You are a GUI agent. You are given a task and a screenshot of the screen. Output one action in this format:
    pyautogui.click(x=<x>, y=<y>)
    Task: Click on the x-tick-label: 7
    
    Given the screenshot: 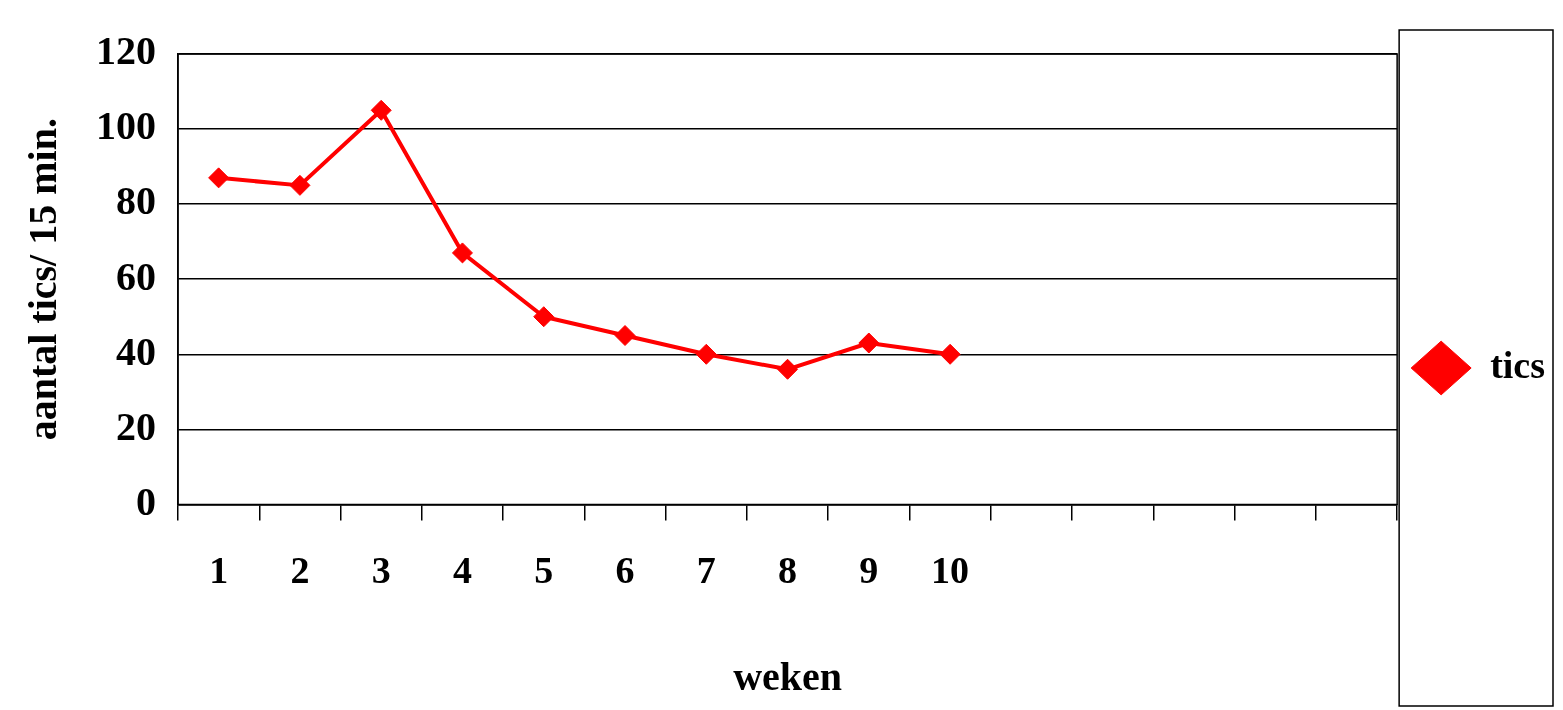 What is the action you would take?
    pyautogui.click(x=706, y=570)
    